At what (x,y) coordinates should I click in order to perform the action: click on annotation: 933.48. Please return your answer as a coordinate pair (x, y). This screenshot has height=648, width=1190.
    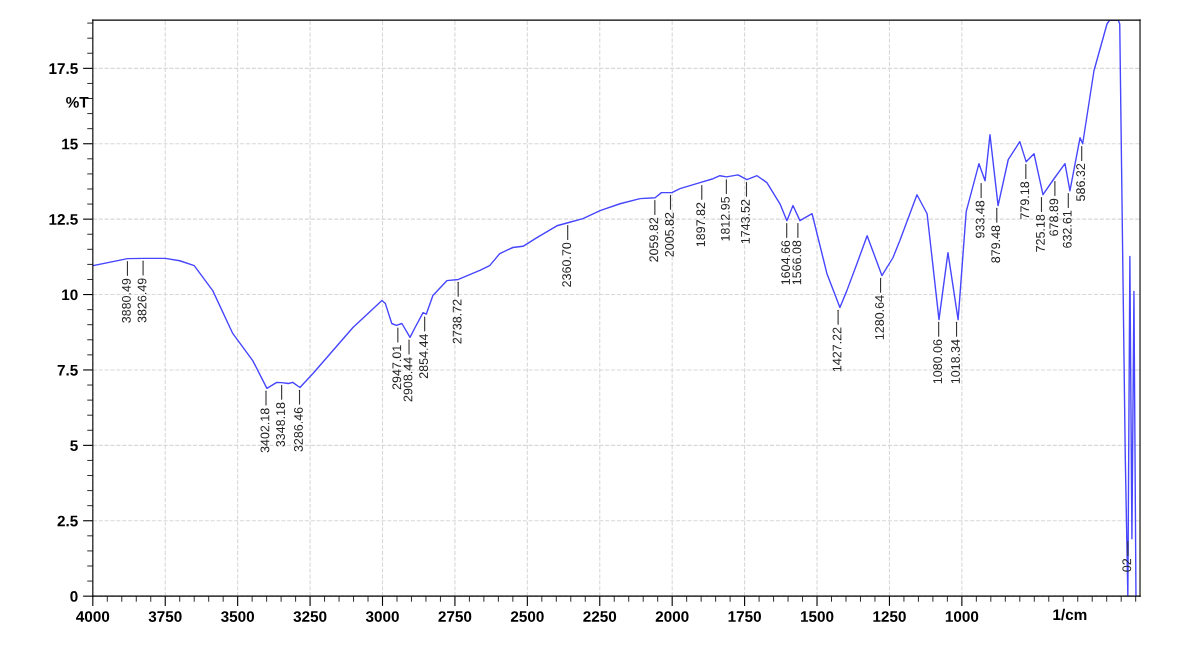
    Looking at the image, I should click on (980, 219).